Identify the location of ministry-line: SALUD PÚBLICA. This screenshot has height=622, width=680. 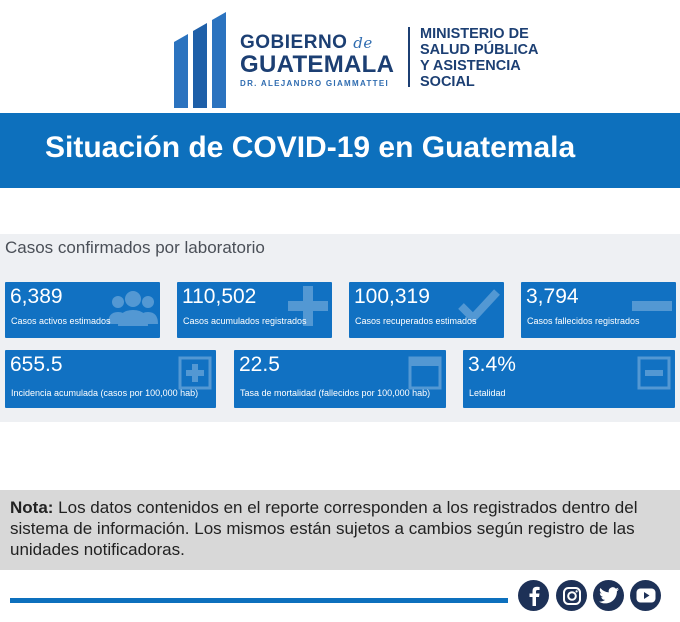
(479, 50).